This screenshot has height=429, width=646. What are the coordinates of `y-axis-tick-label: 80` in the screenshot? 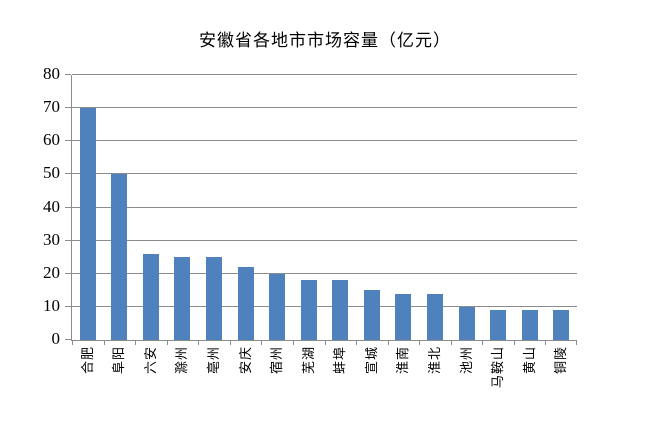 It's located at (51, 73).